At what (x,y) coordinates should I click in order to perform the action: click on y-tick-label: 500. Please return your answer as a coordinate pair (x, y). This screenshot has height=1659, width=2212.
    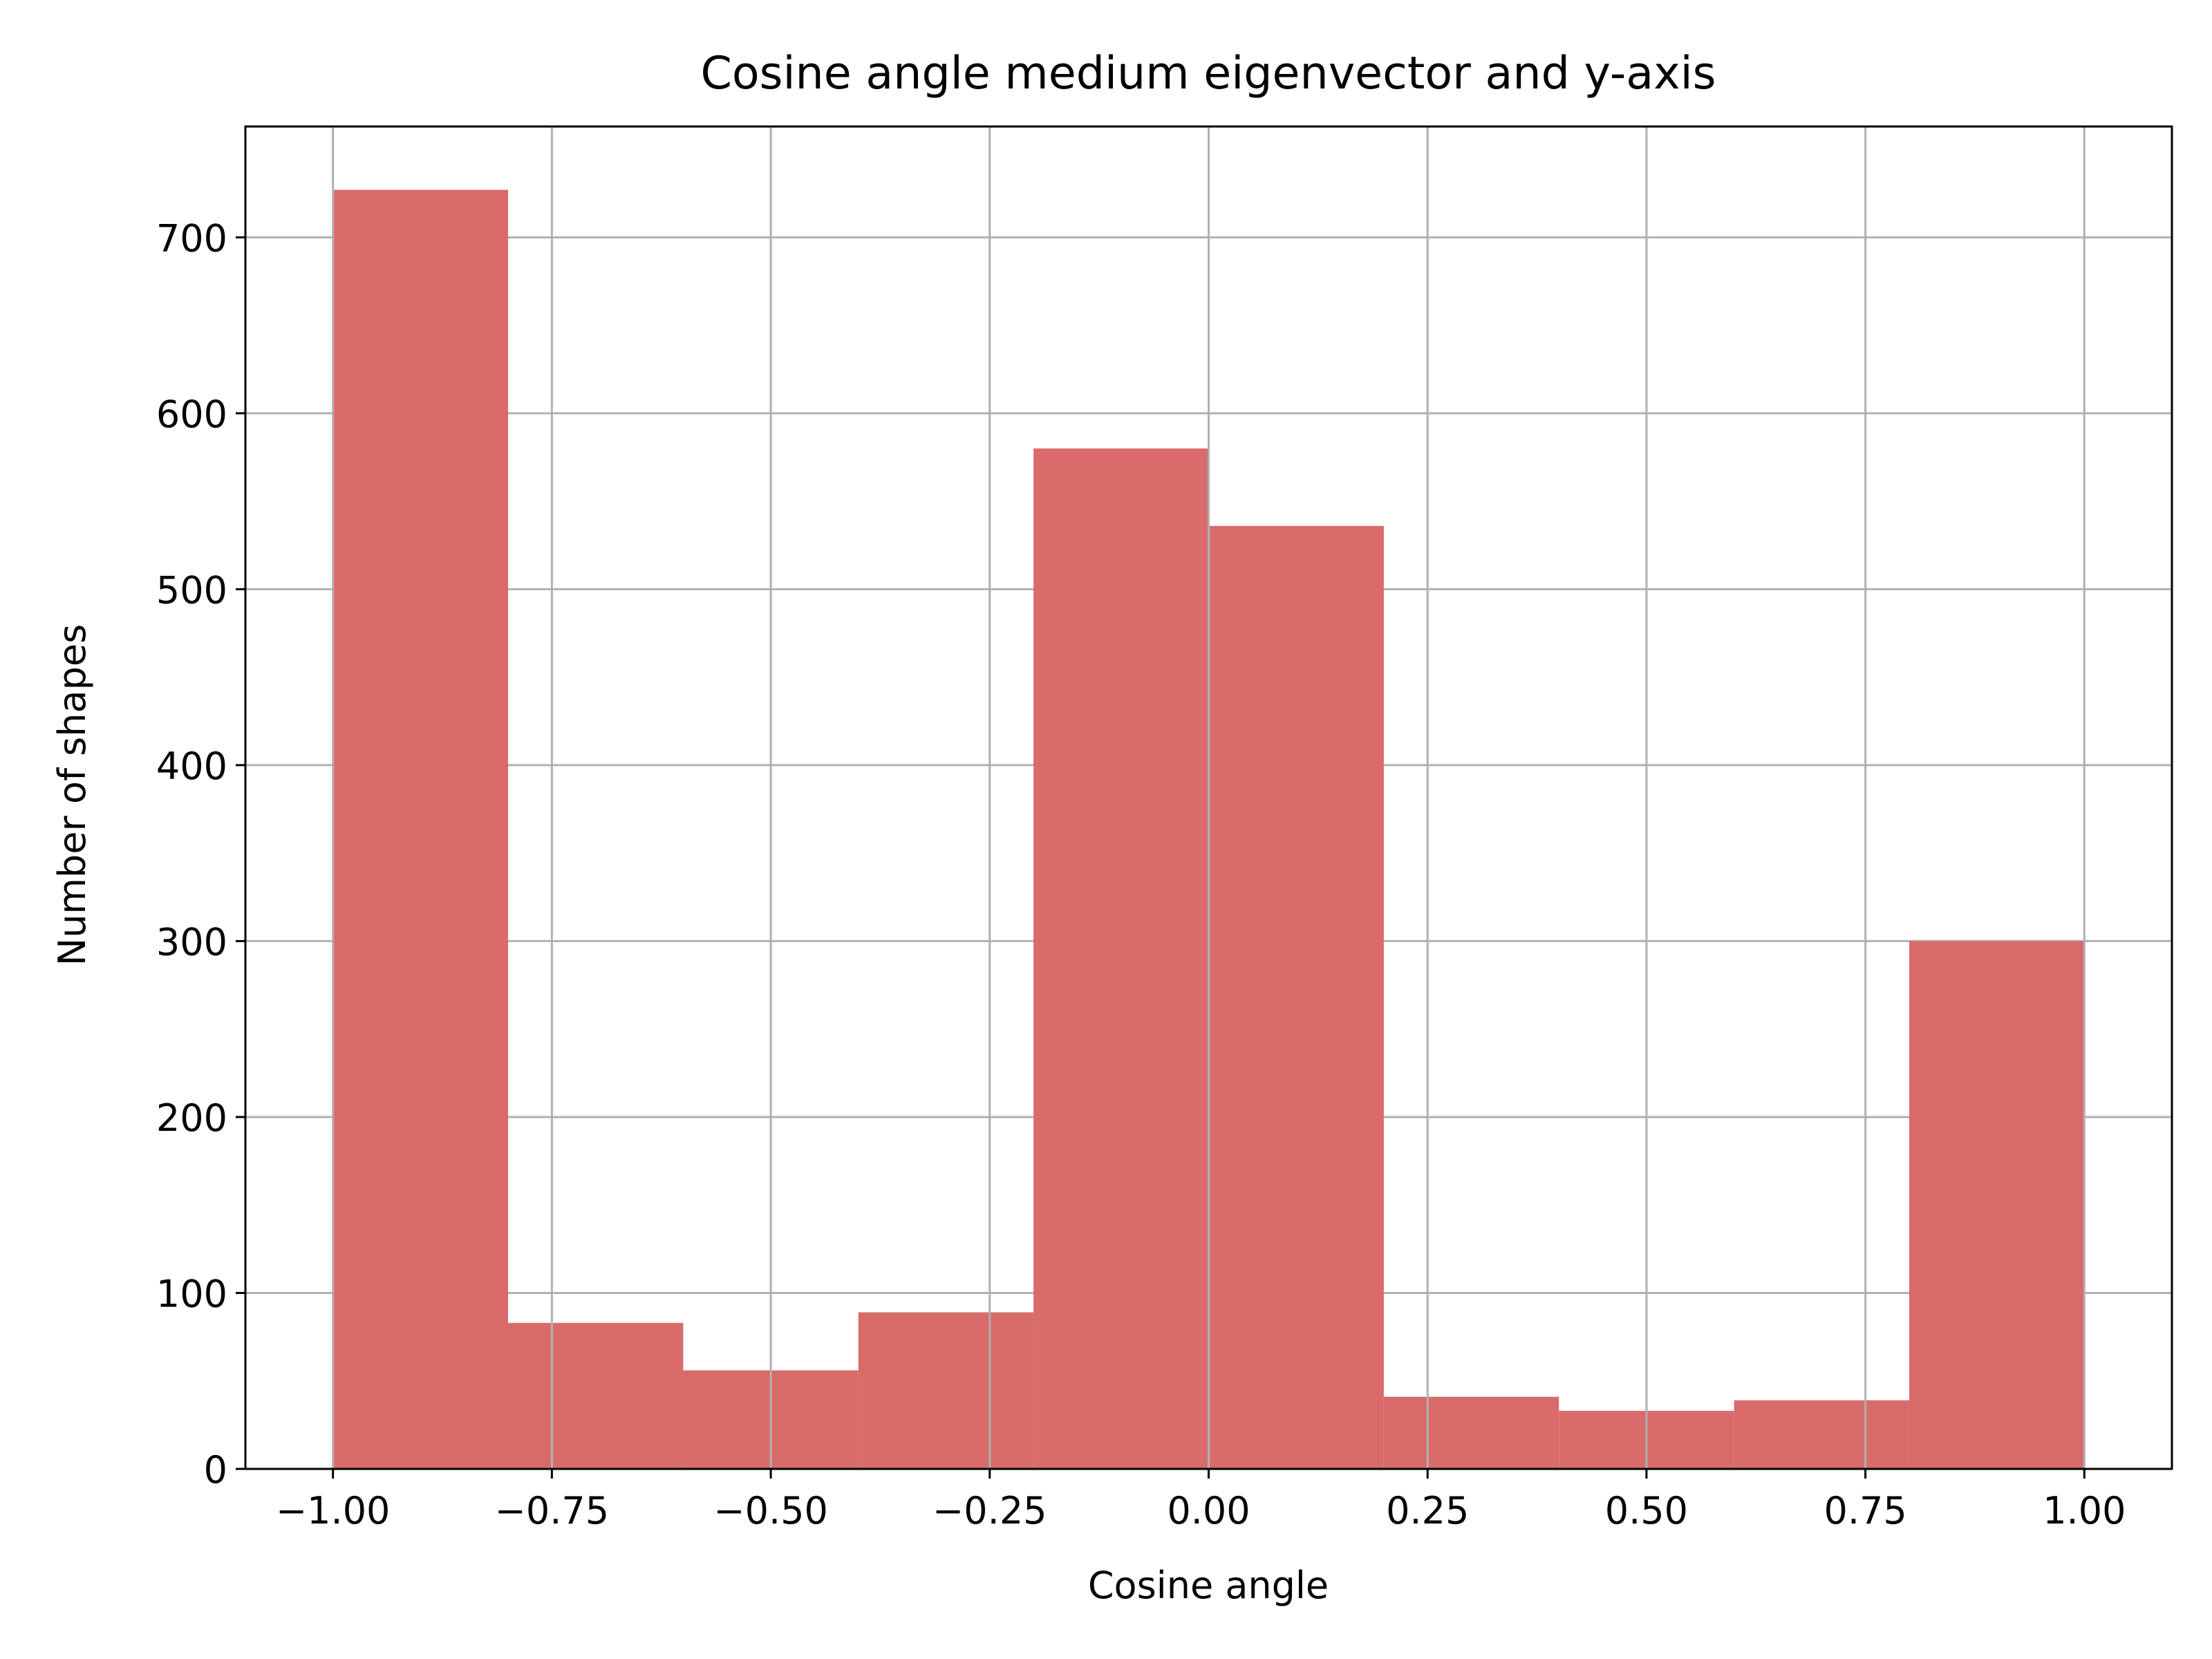
    Looking at the image, I should click on (191, 590).